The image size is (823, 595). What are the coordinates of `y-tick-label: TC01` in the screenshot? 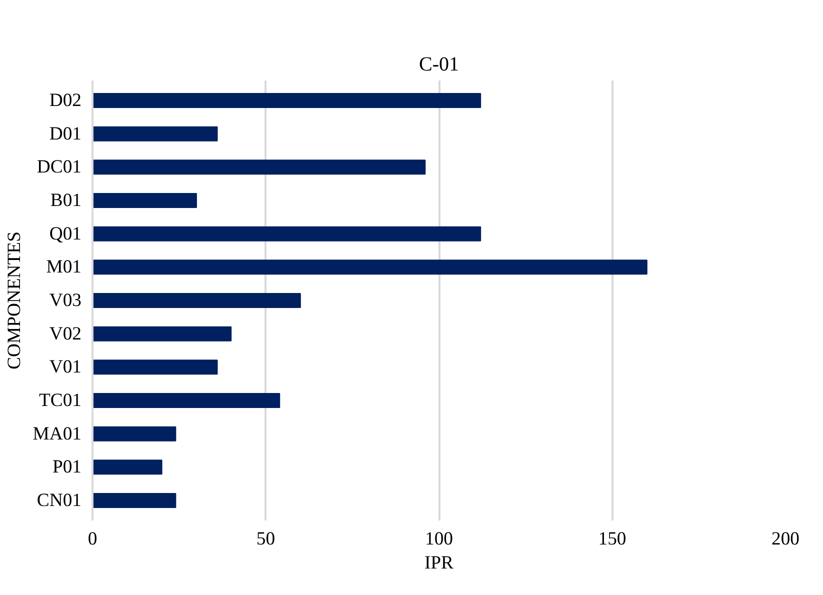 It's located at (60, 400).